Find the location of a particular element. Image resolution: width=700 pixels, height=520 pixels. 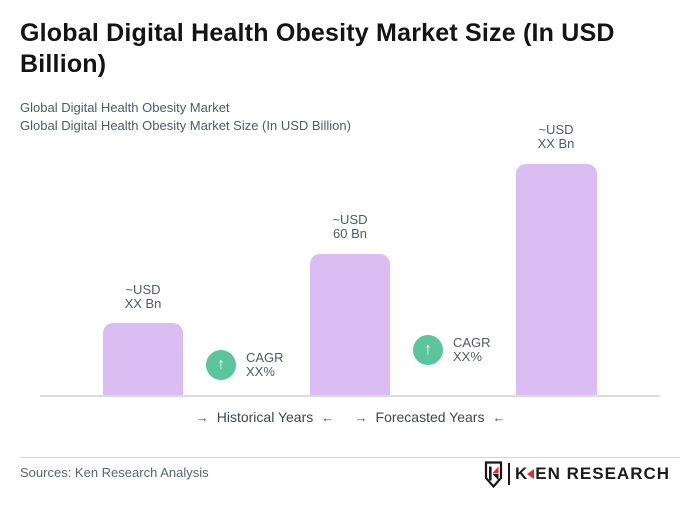

historical-years-label: Historical Years is located at coordinates (265, 417).